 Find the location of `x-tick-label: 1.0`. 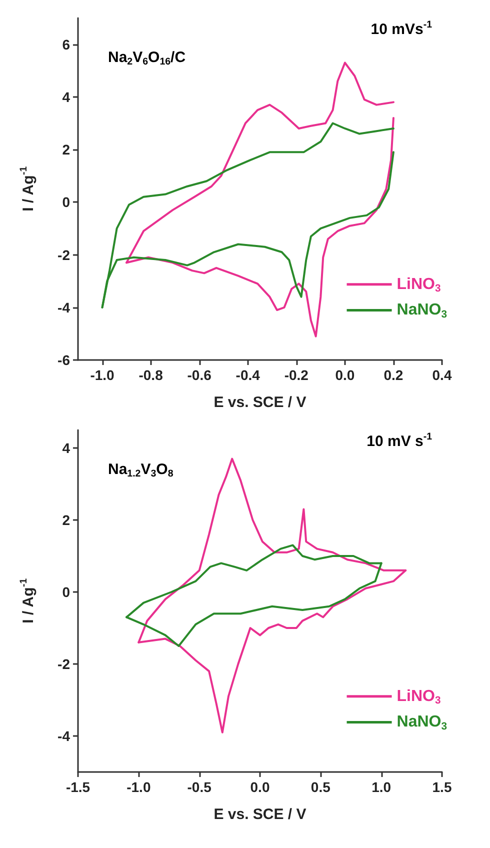

x-tick-label: 1.0 is located at coordinates (382, 787).